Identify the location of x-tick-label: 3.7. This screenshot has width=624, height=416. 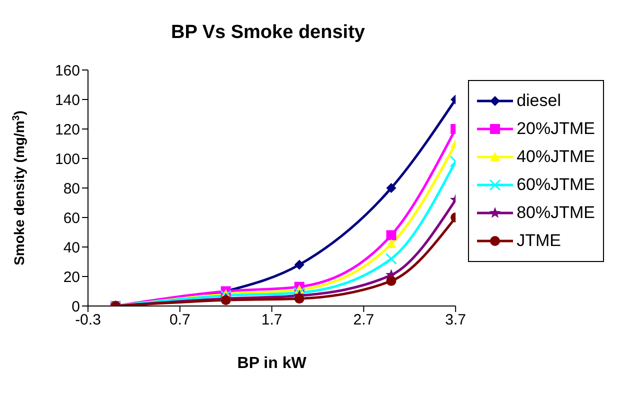
(455, 320).